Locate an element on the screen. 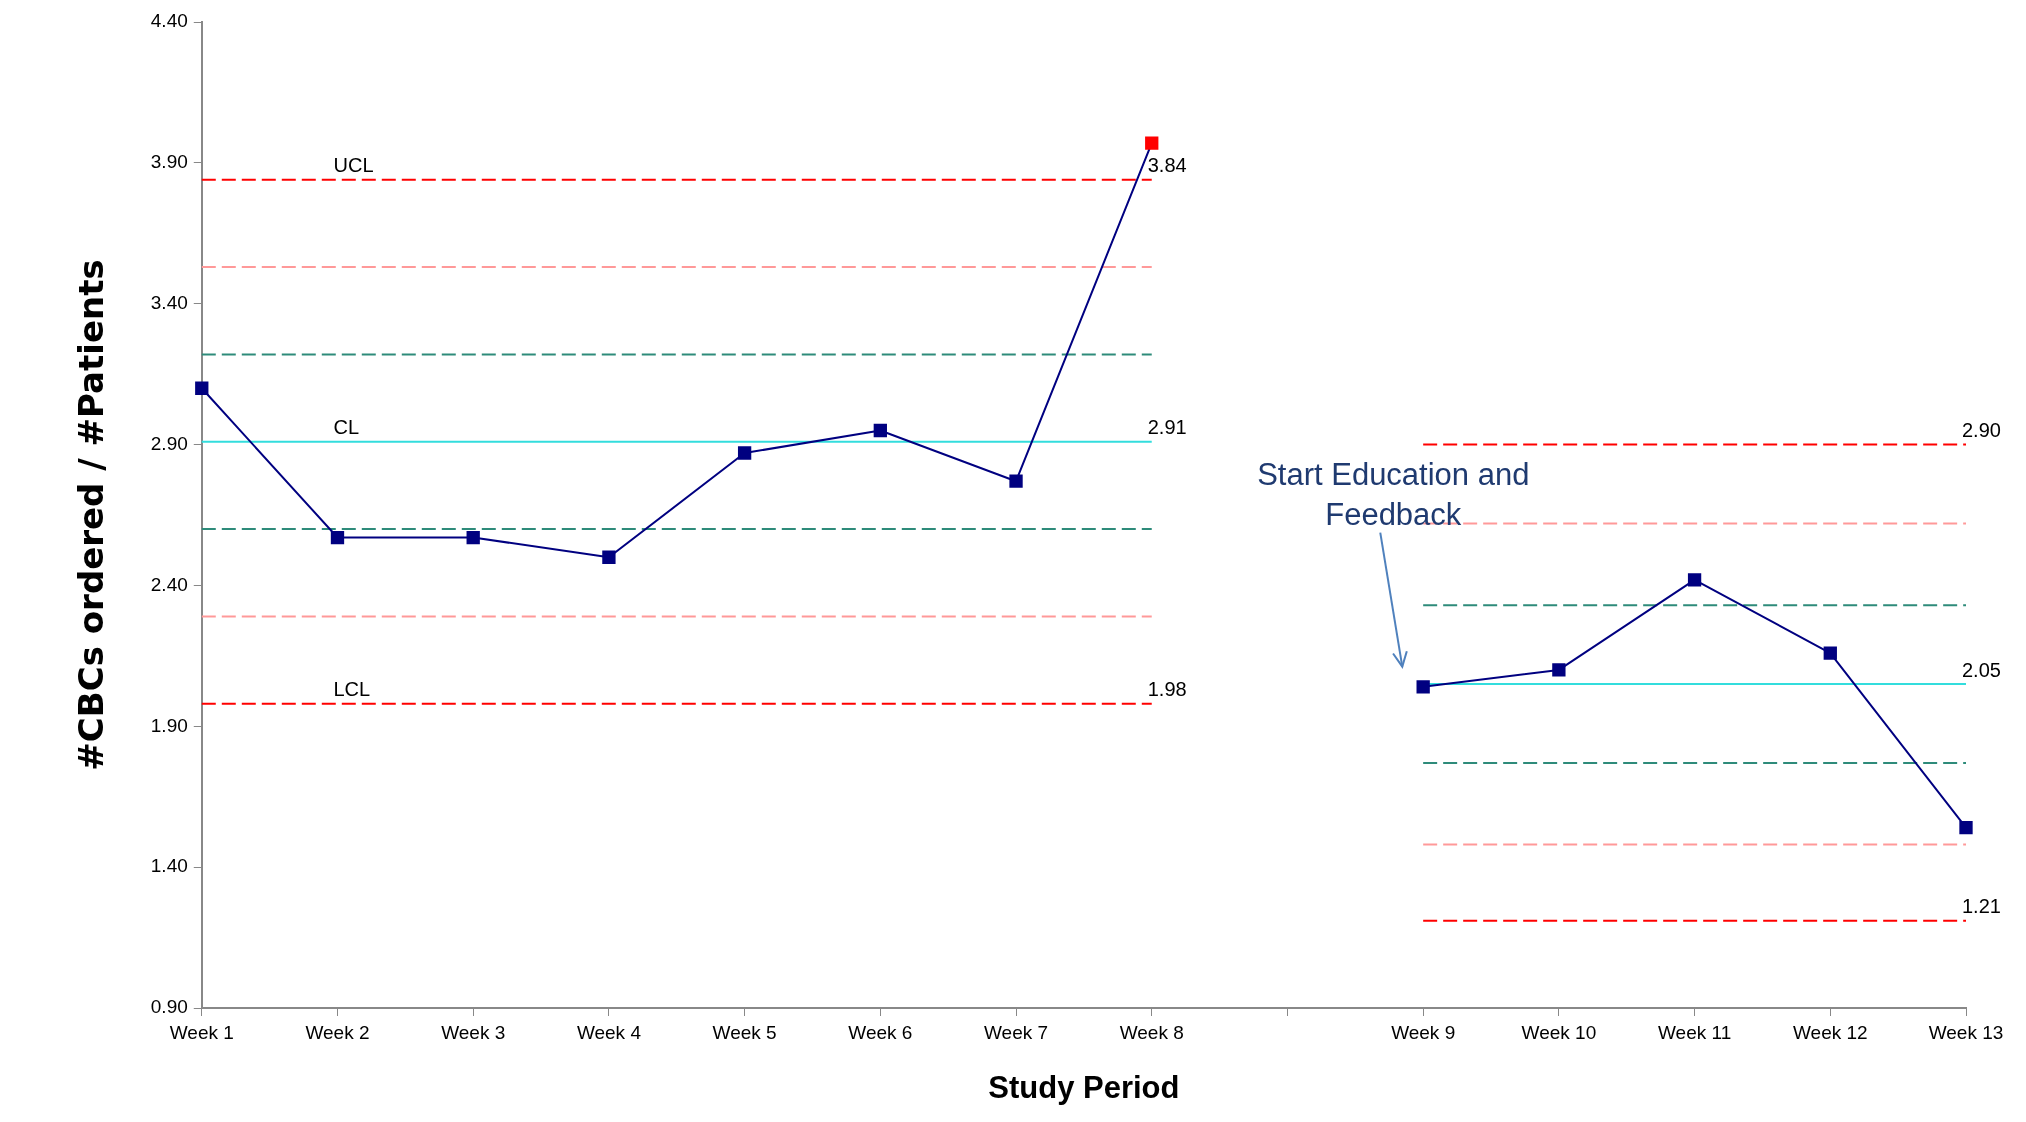 This screenshot has width=2026, height=1122. x-tick-label: Week 11 is located at coordinates (1694, 1032).